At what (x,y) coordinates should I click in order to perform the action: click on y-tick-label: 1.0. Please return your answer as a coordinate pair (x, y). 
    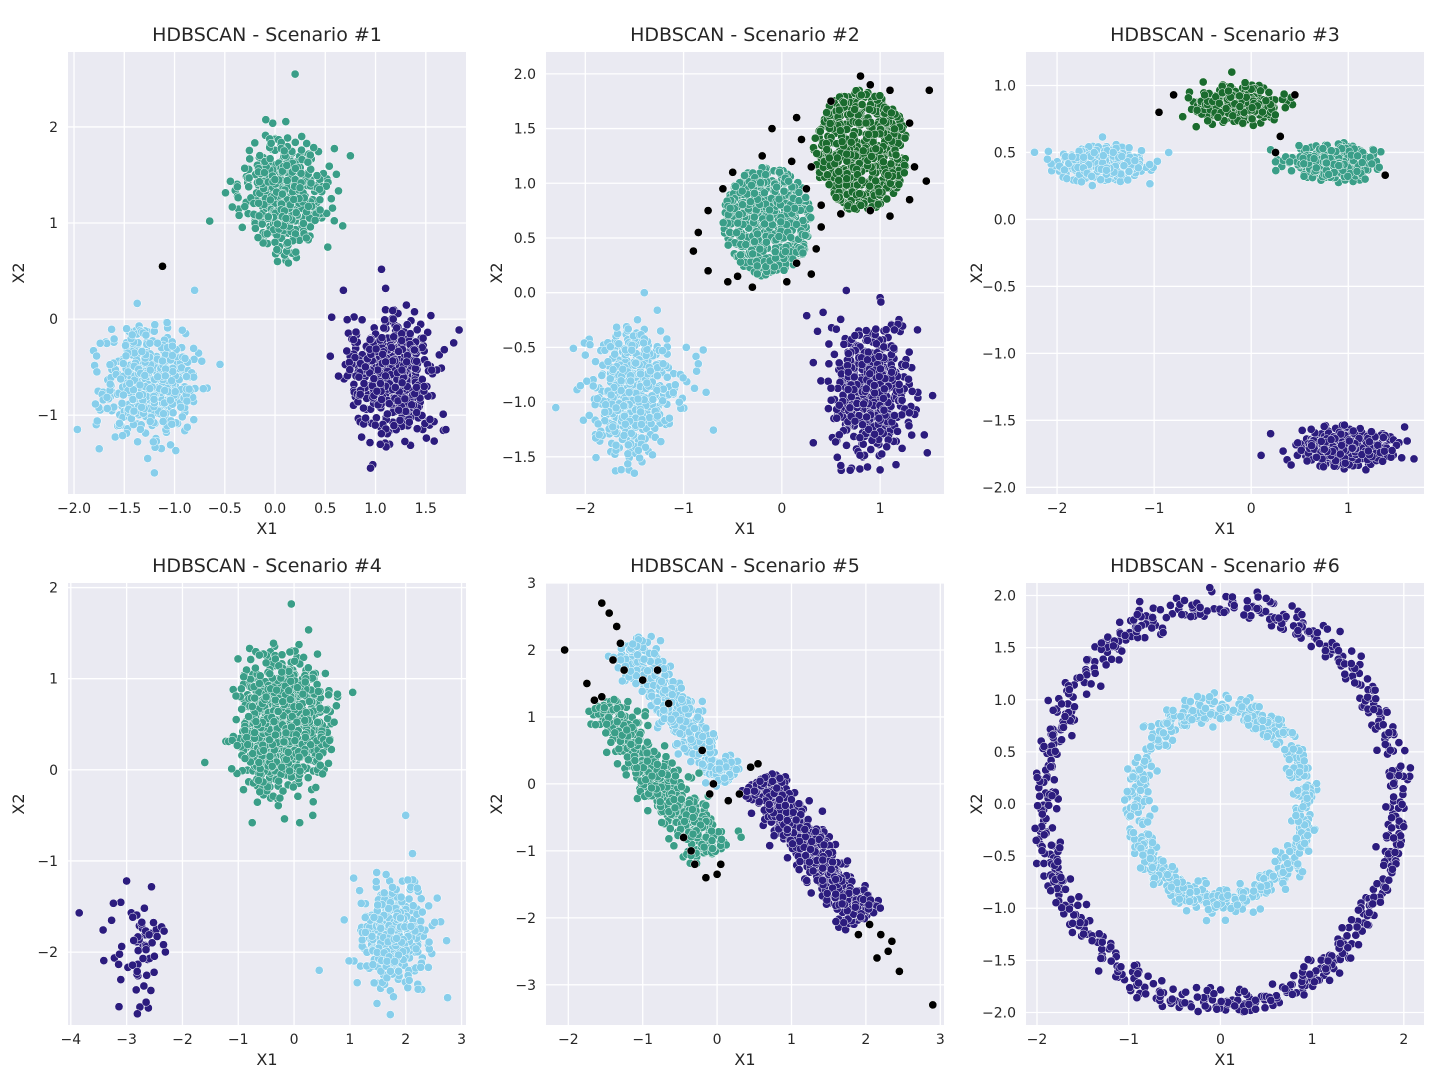
    Looking at the image, I should click on (525, 184).